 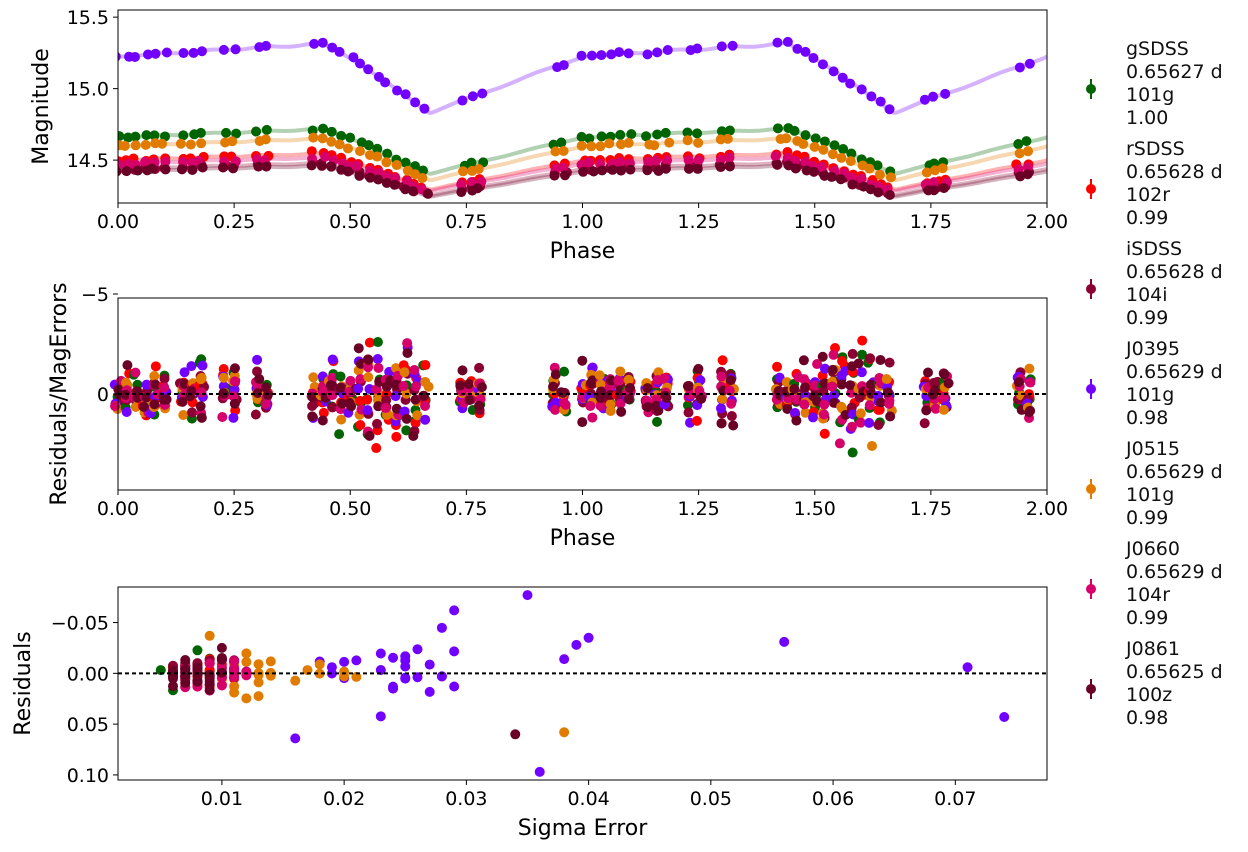 I want to click on data-point-rsdss, so click(x=311, y=151).